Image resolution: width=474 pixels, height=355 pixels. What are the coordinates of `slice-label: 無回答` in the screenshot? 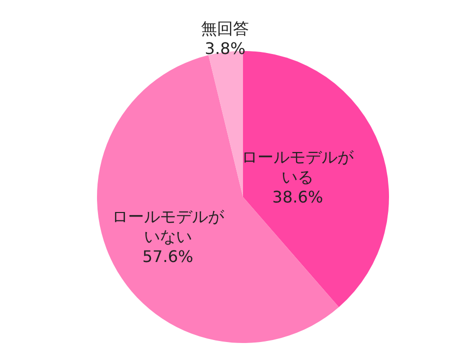 It's located at (225, 28).